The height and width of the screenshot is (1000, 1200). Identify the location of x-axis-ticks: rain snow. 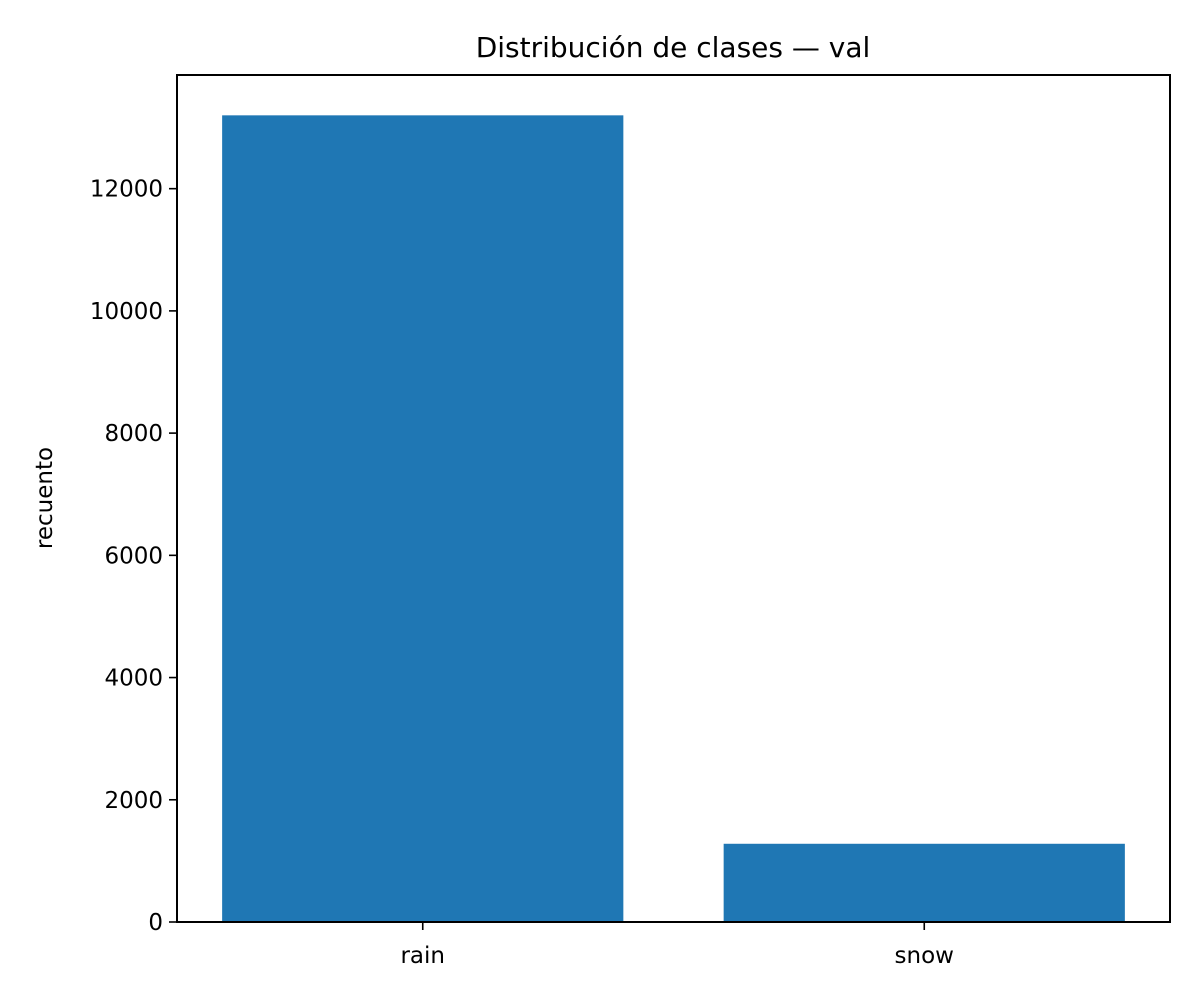
(677, 945).